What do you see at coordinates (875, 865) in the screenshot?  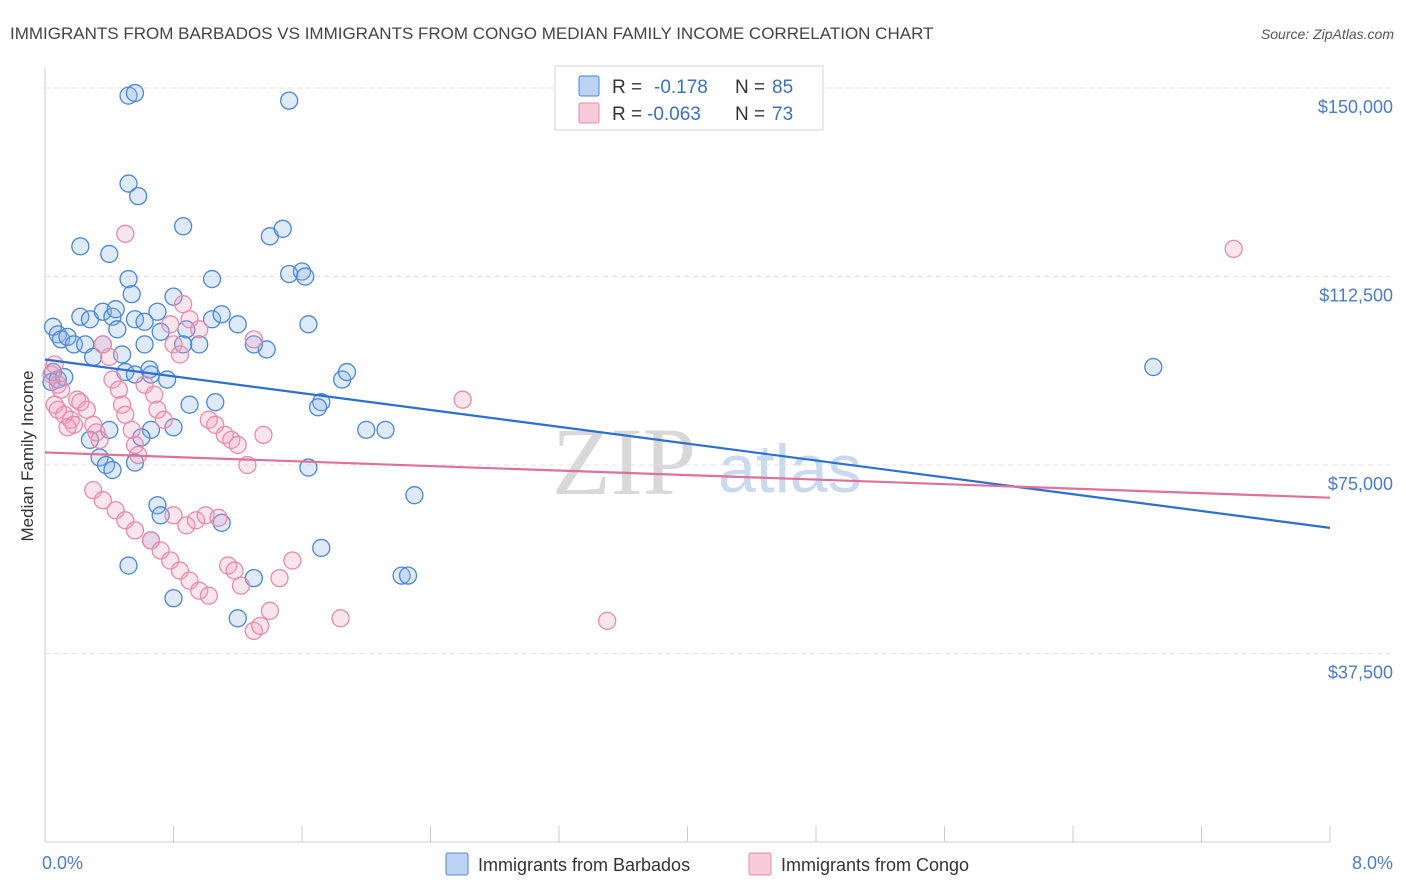 I see `bottom-legend-label-congo: Immigrants from Congo` at bounding box center [875, 865].